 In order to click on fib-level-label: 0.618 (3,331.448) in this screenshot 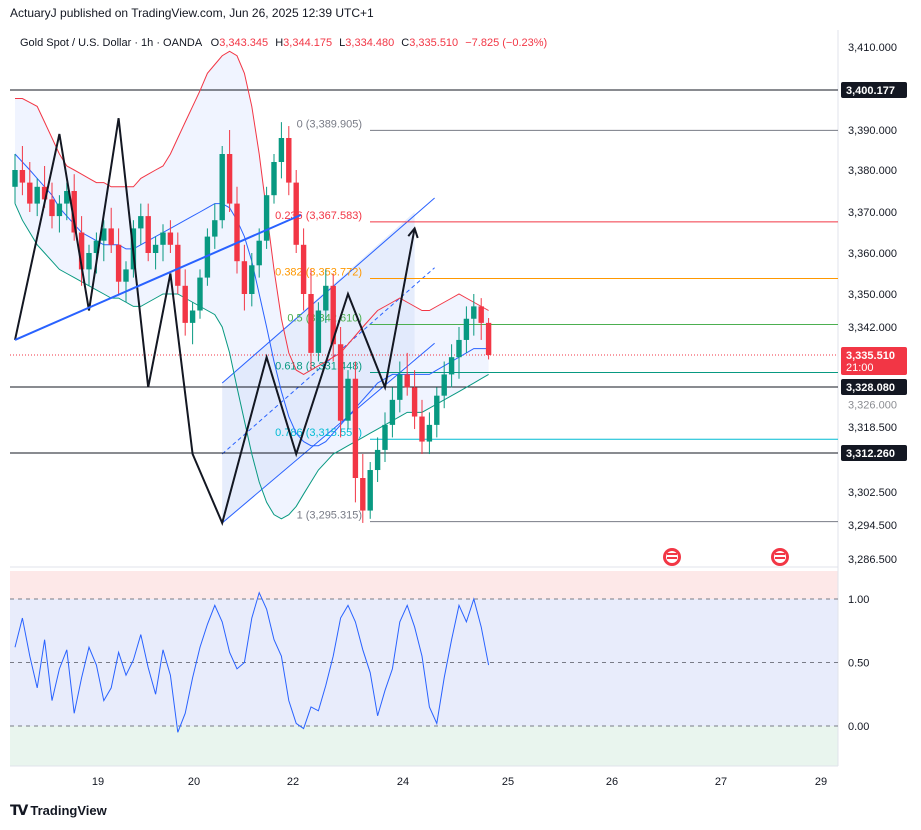, I will do `click(318, 366)`.